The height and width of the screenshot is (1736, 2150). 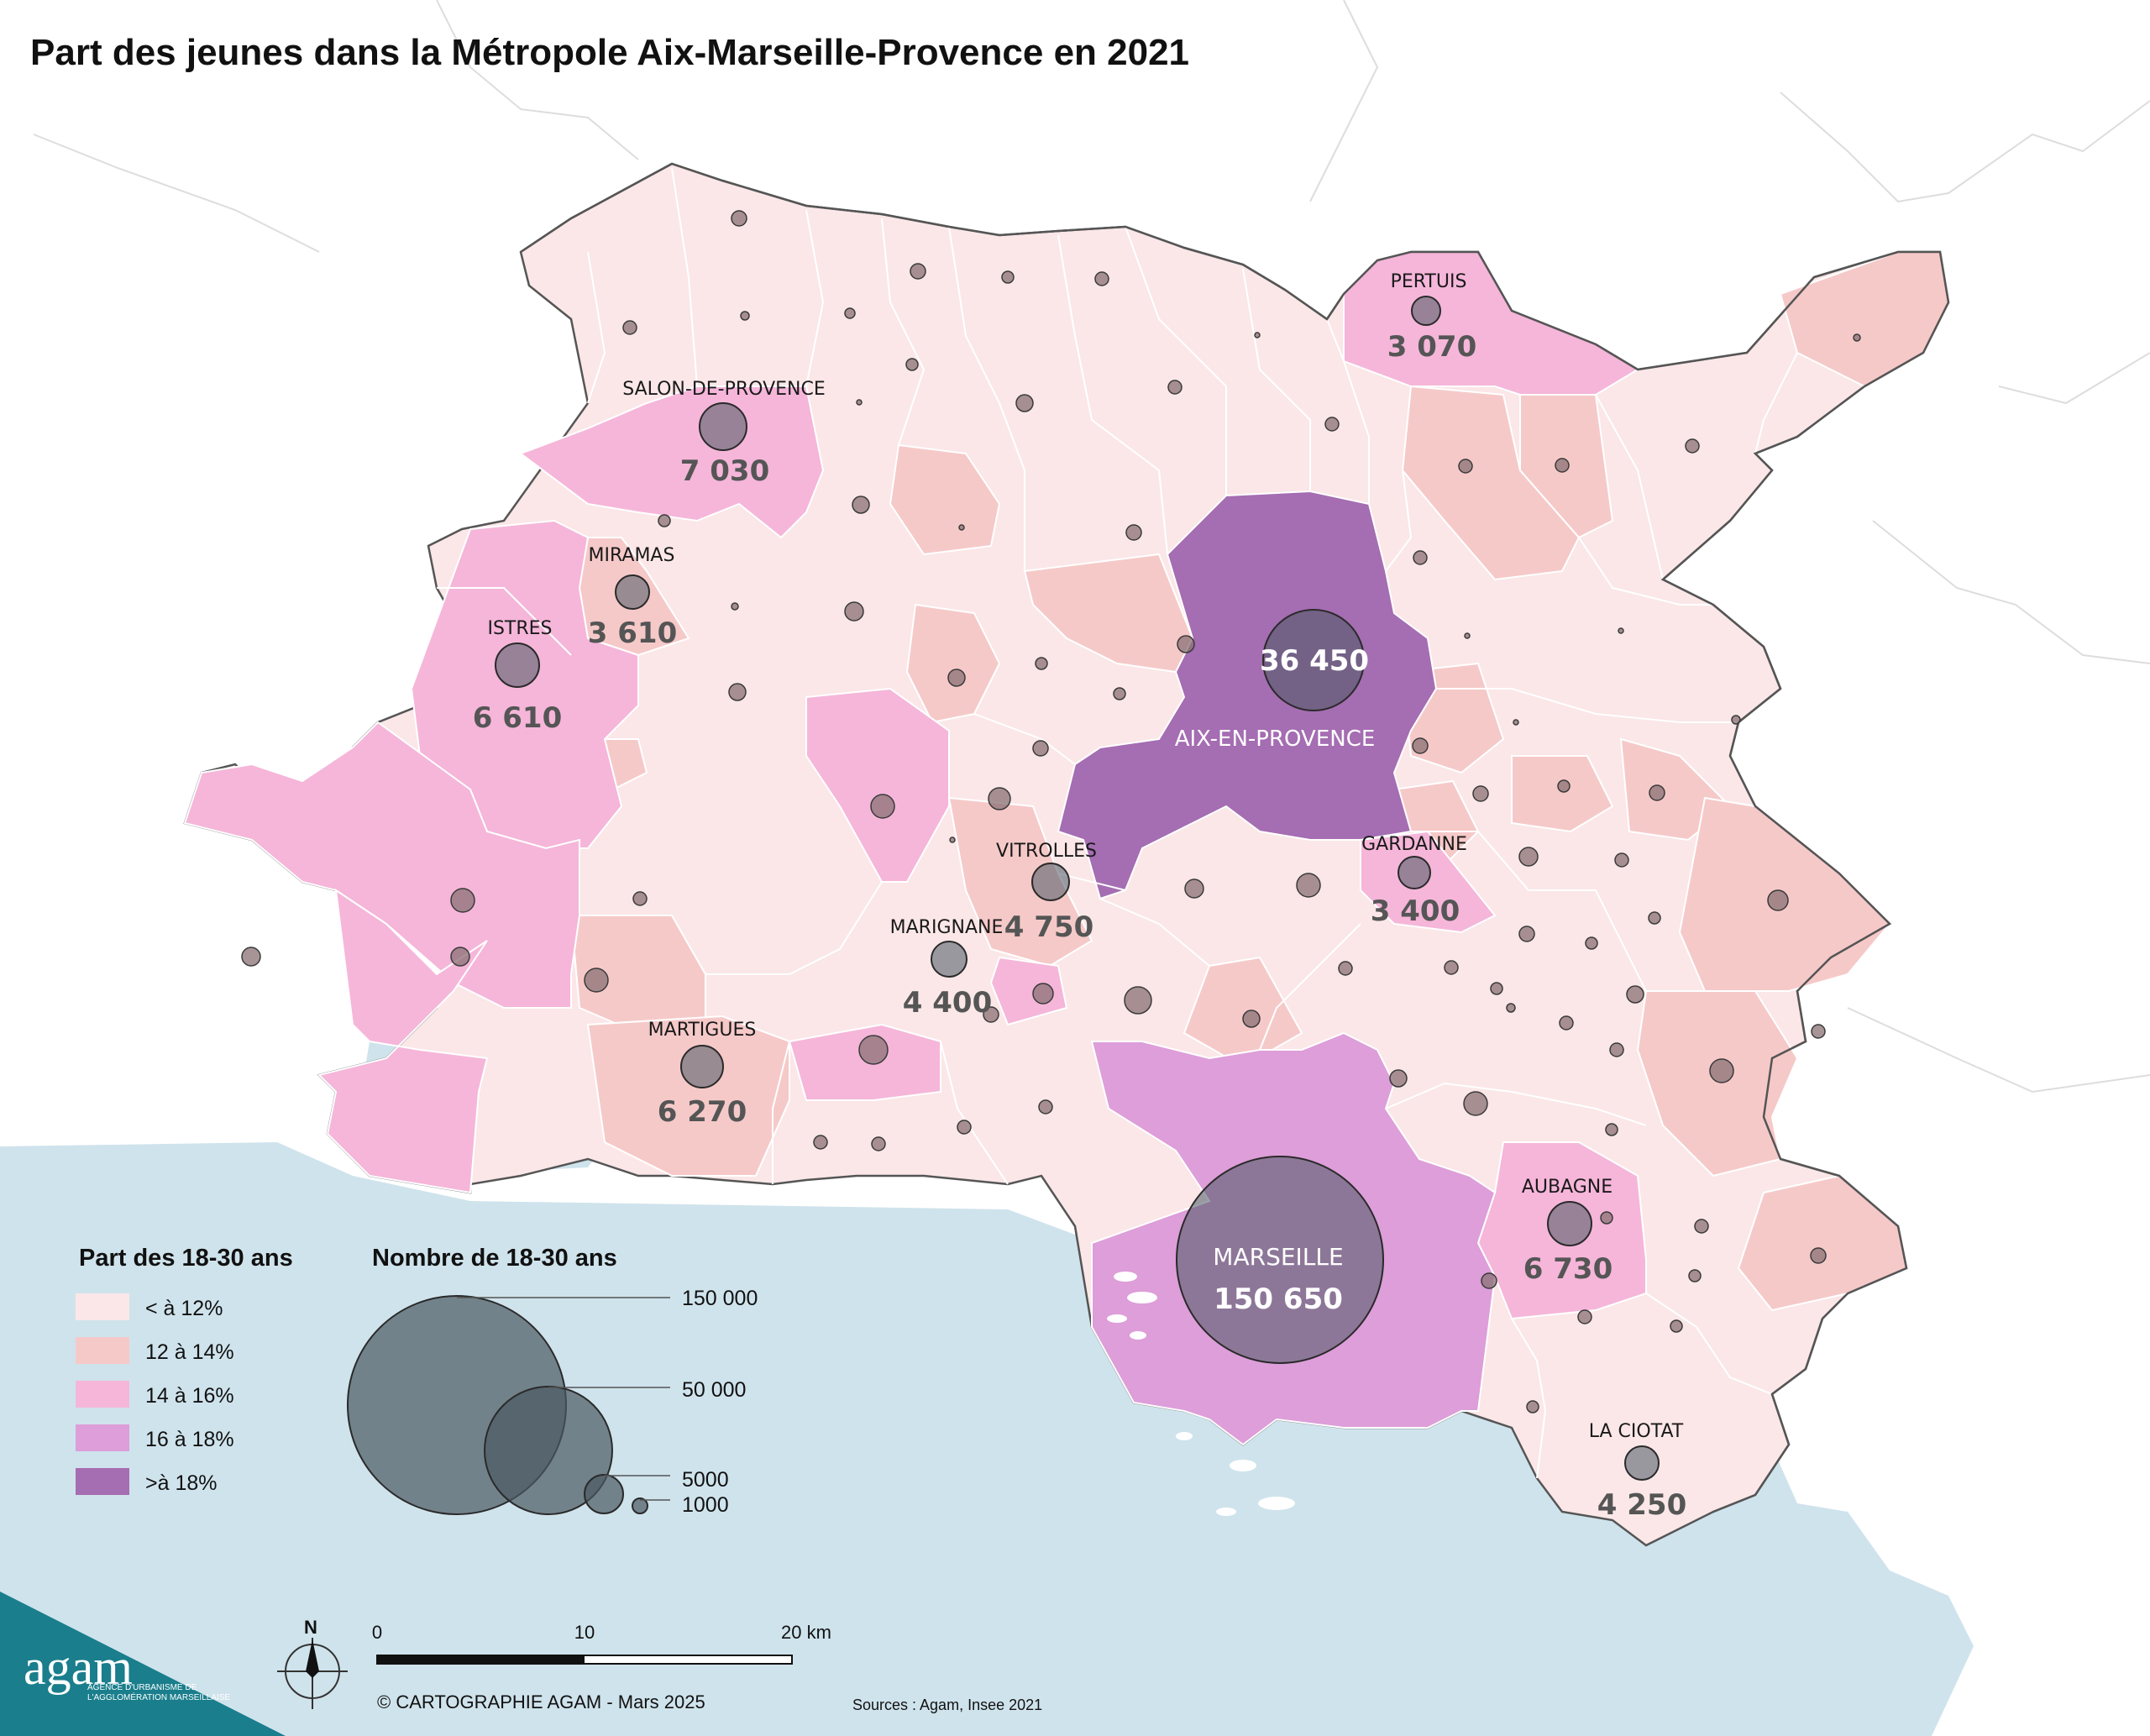 What do you see at coordinates (186, 1258) in the screenshot?
I see `legend-share-title: Part des 18-30 ans` at bounding box center [186, 1258].